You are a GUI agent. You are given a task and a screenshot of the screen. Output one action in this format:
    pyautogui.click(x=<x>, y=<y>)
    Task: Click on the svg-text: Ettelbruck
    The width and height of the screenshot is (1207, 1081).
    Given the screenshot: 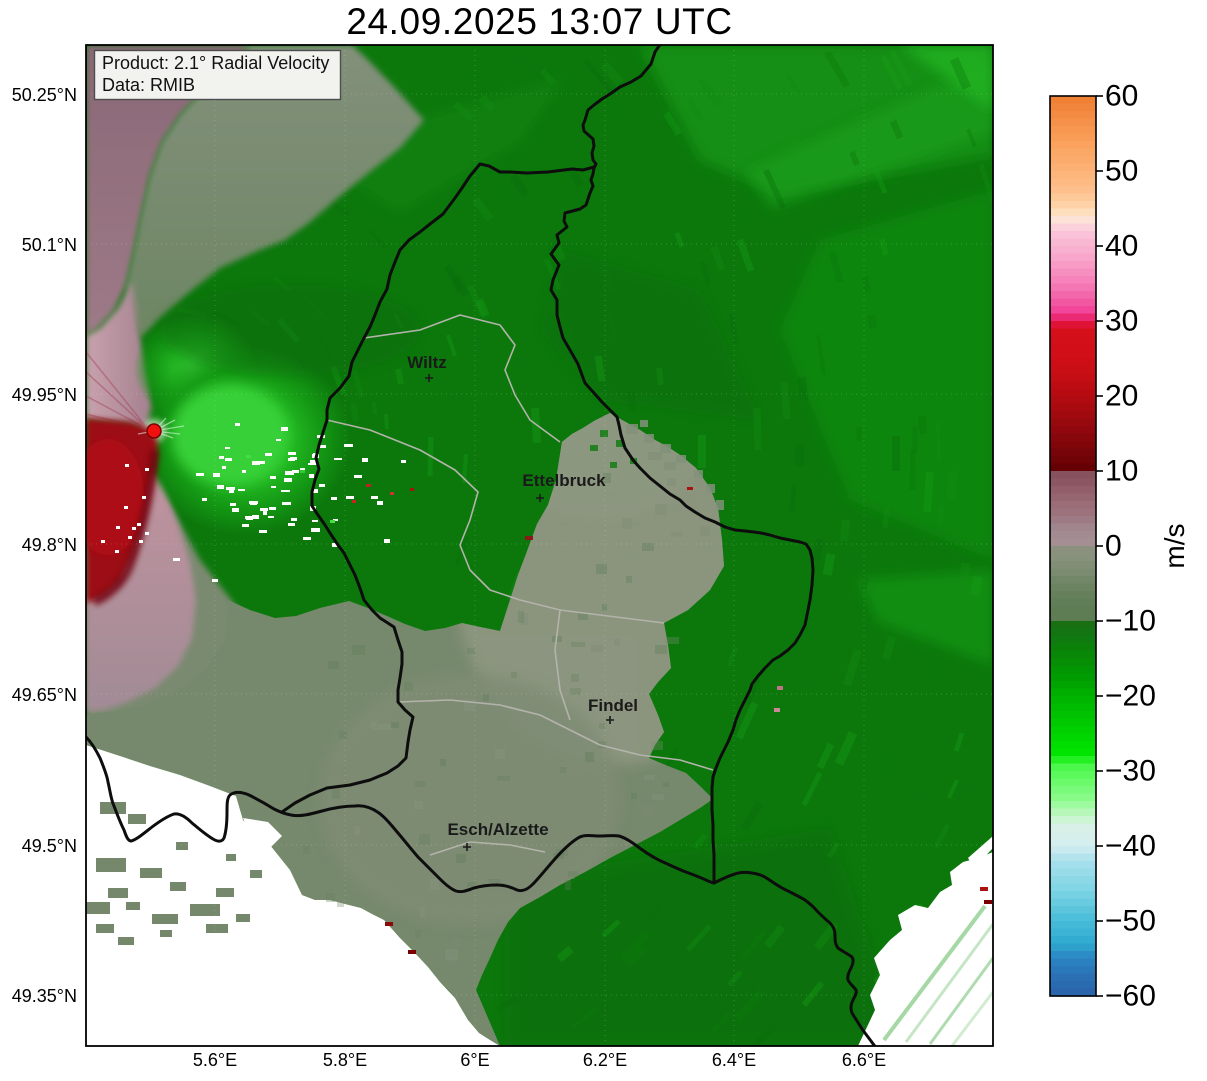 What is the action you would take?
    pyautogui.click(x=564, y=480)
    